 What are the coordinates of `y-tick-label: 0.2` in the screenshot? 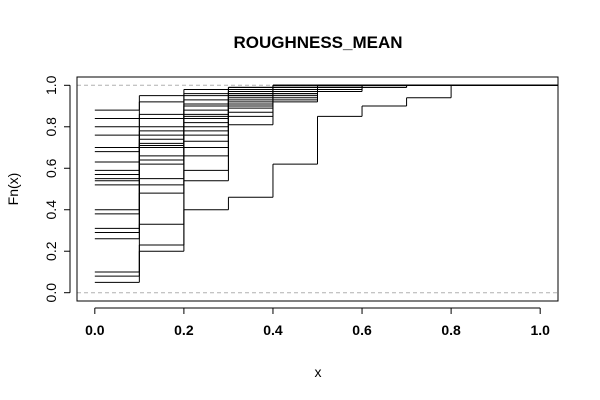 It's located at (51, 251).